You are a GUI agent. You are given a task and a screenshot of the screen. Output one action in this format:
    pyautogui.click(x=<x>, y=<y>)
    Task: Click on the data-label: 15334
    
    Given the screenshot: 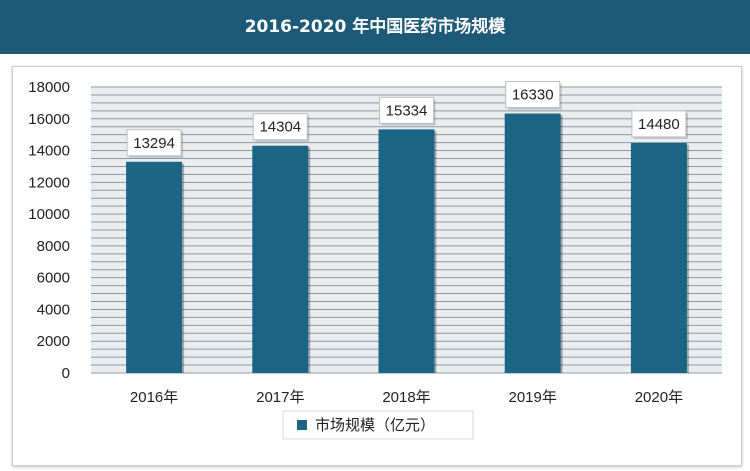 What is the action you would take?
    pyautogui.click(x=407, y=110)
    